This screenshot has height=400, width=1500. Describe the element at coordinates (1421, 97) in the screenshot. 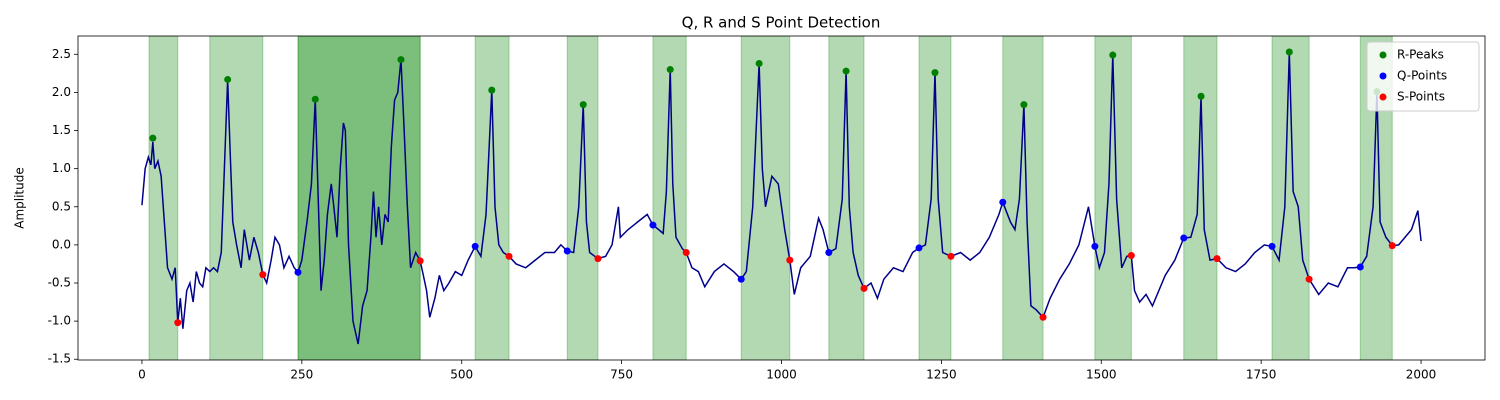

I see `legend-label: S-Points` at that location.